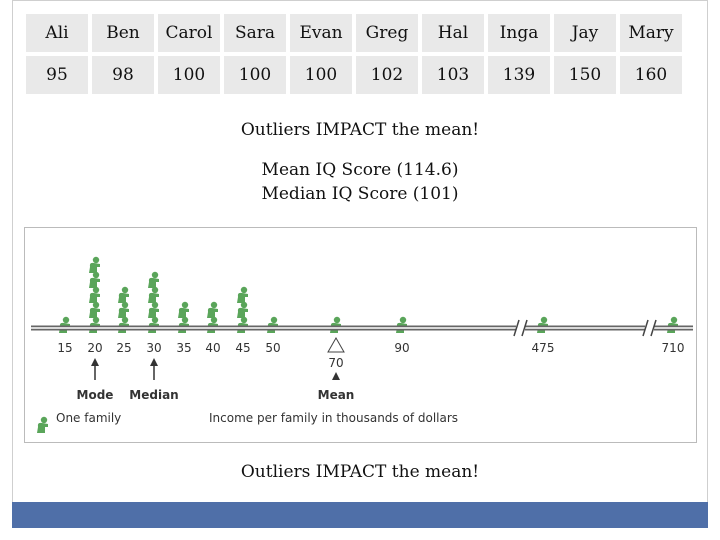  What do you see at coordinates (88, 418) in the screenshot?
I see `legend-label: One family` at bounding box center [88, 418].